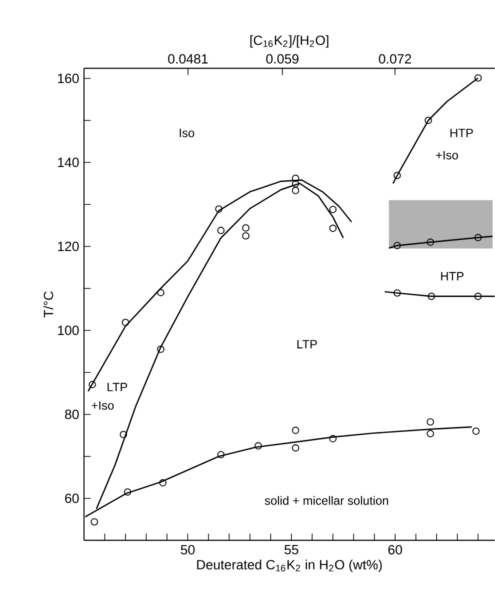 This screenshot has width=495, height=591. I want to click on x2-tick-label: 0.0481, so click(188, 59).